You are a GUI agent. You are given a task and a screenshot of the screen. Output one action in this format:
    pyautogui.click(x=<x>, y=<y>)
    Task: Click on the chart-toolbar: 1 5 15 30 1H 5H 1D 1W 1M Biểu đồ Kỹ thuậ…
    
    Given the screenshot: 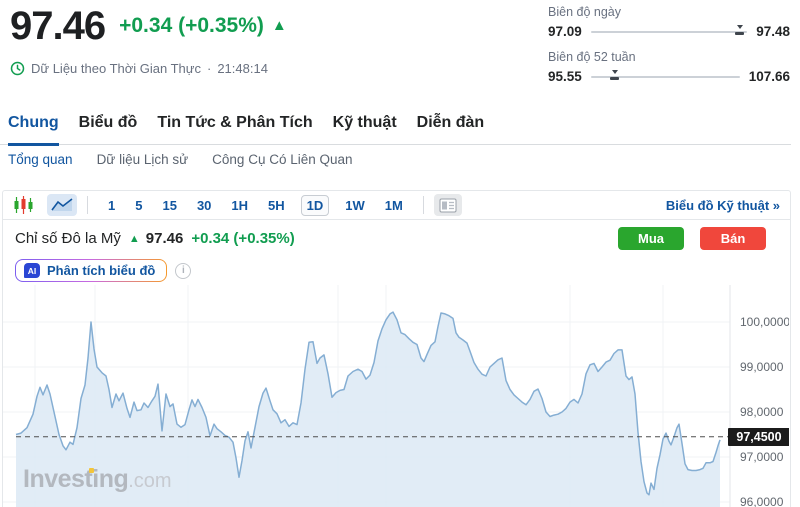 What is the action you would take?
    pyautogui.click(x=396, y=205)
    